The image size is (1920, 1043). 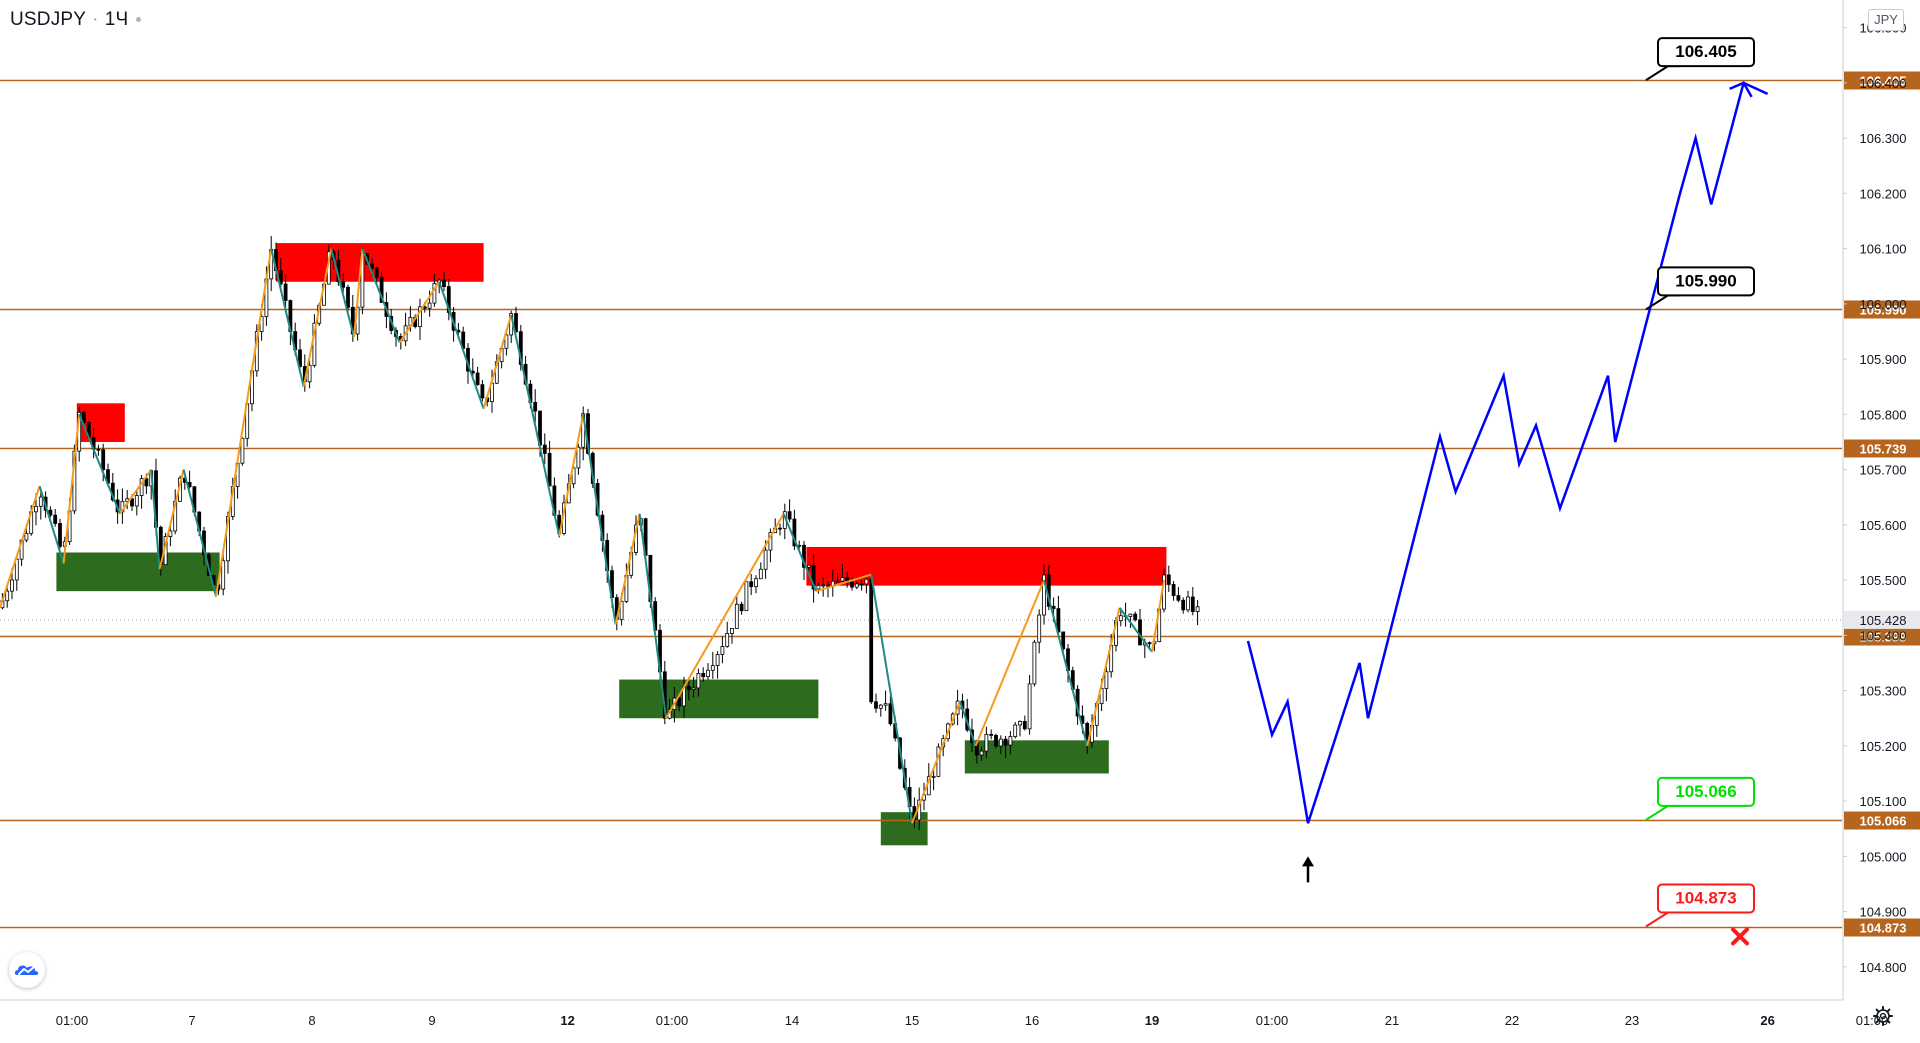 I want to click on market-status-dot, so click(x=139, y=20).